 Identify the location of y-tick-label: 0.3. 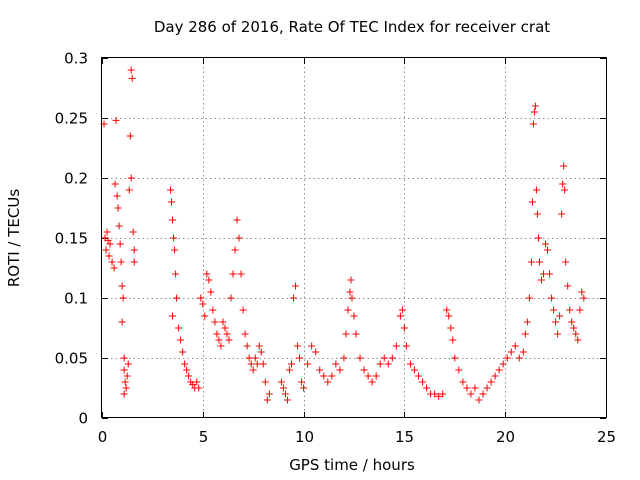
(76, 59).